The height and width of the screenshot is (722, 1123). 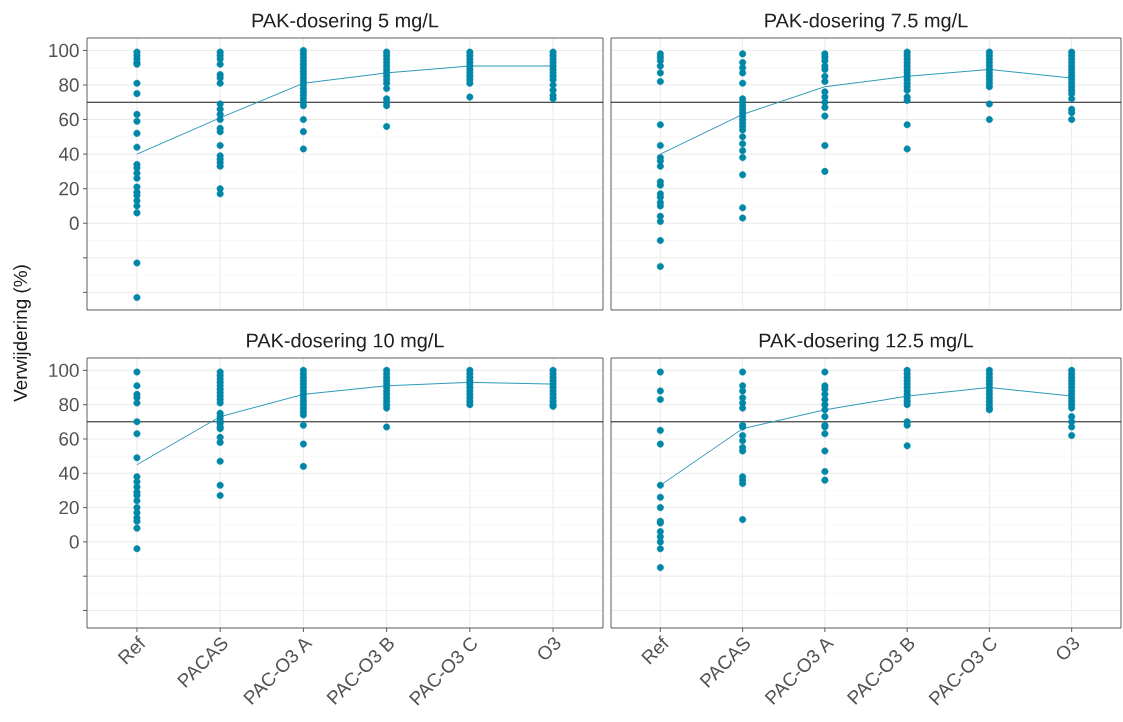 What do you see at coordinates (345, 342) in the screenshot?
I see `chart-title: PAK-dosering 10 mg/L` at bounding box center [345, 342].